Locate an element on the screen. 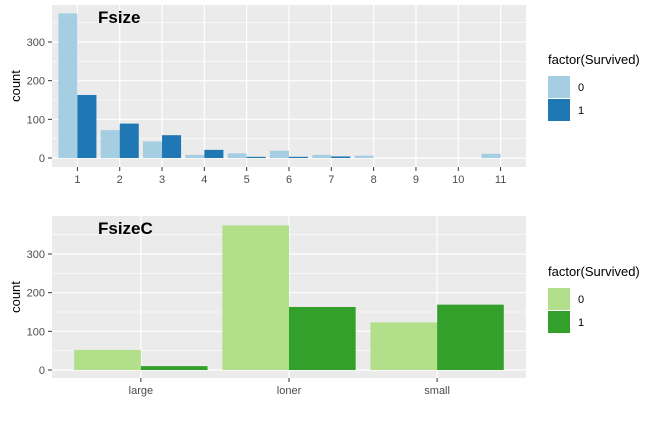 The height and width of the screenshot is (422, 666). fsizec-legend-title: factor(Survived) is located at coordinates (594, 271).